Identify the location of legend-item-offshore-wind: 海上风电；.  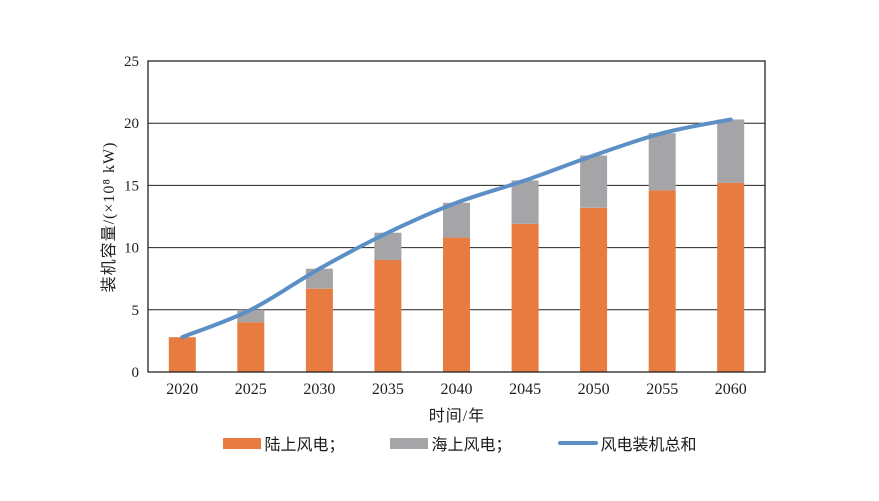
(451, 443).